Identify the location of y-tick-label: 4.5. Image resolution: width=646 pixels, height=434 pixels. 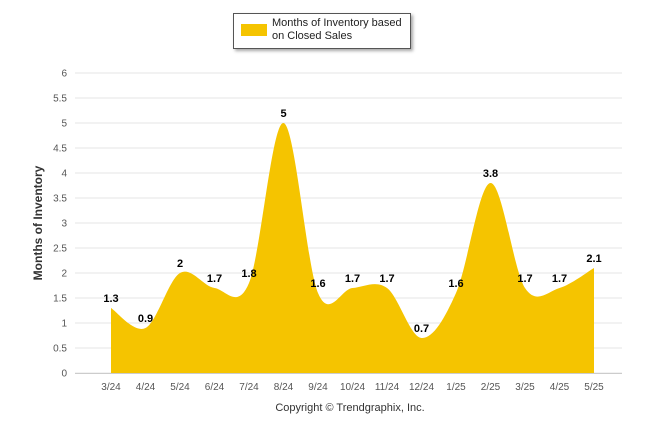
(60, 149).